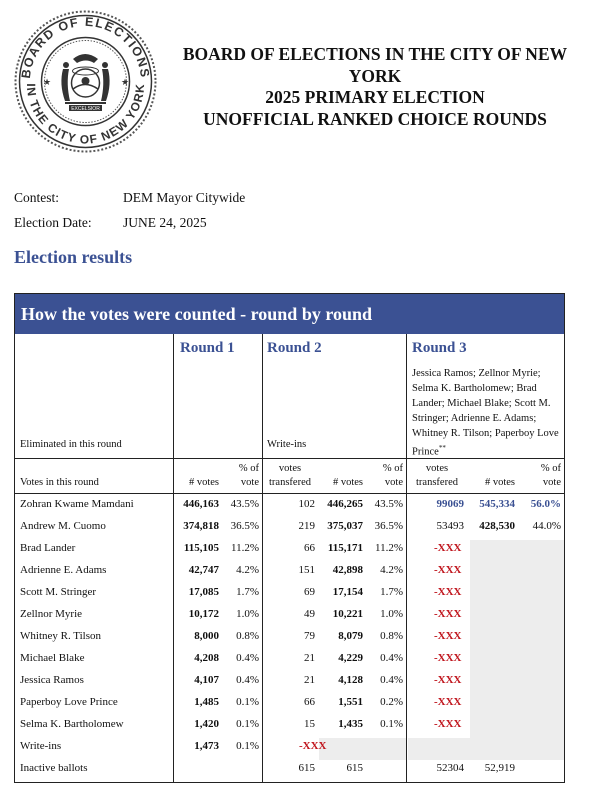 Image resolution: width=599 pixels, height=792 pixels. What do you see at coordinates (307, 768) in the screenshot?
I see `cell-r2t: 615` at bounding box center [307, 768].